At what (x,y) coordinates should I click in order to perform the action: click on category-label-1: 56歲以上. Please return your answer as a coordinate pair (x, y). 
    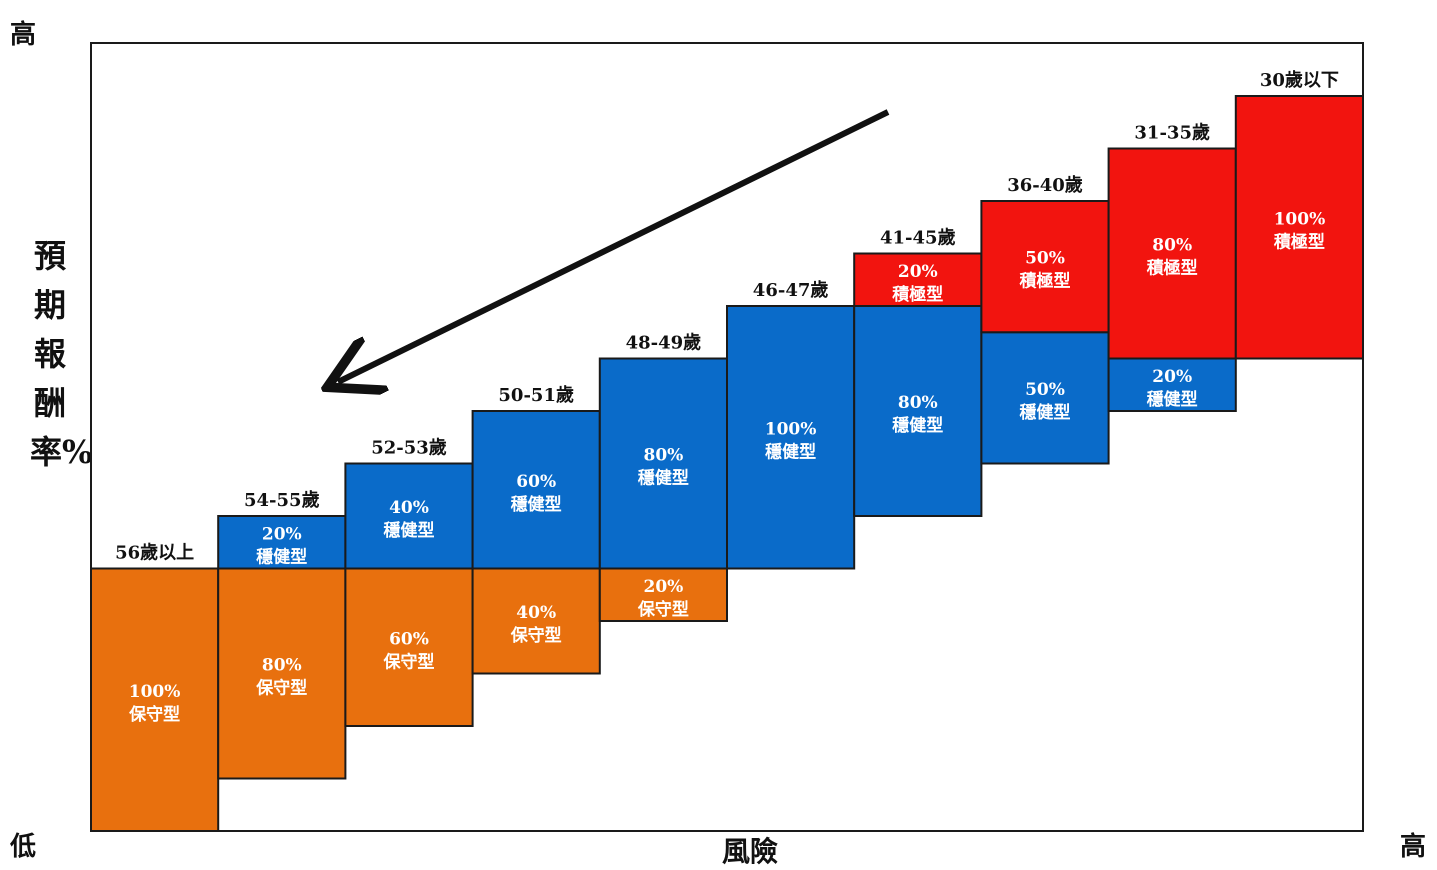
    Looking at the image, I should click on (154, 553).